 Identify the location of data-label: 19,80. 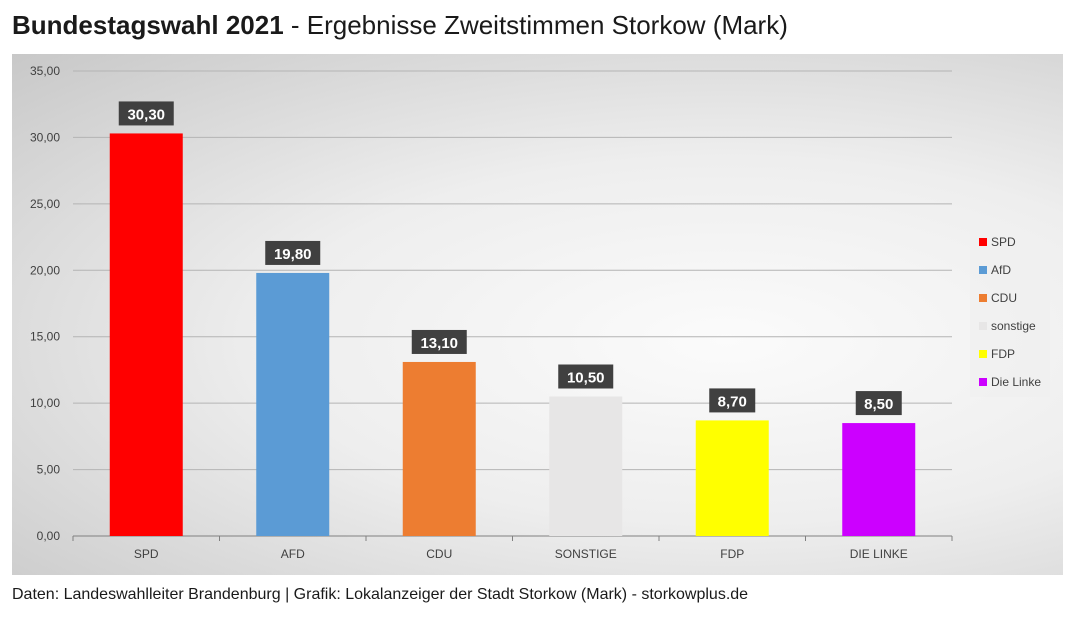
(293, 254).